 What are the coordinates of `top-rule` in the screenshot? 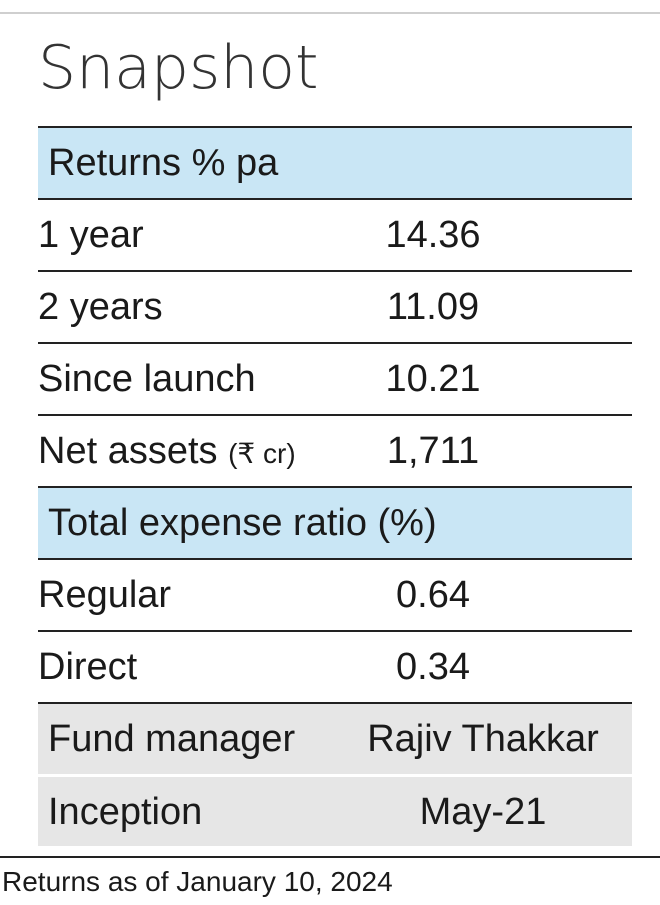 It's located at (330, 13).